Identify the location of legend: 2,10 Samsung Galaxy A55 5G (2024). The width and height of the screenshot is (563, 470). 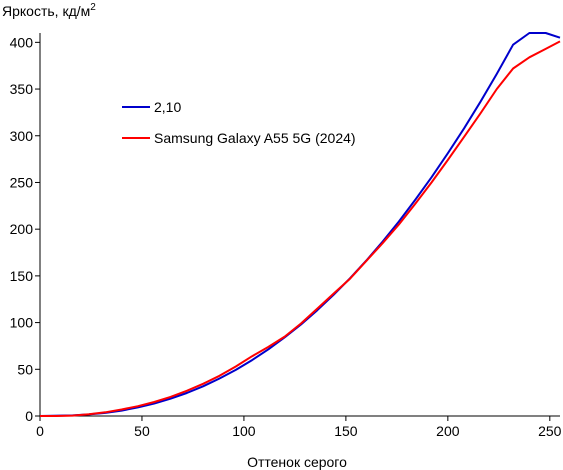
(239, 122).